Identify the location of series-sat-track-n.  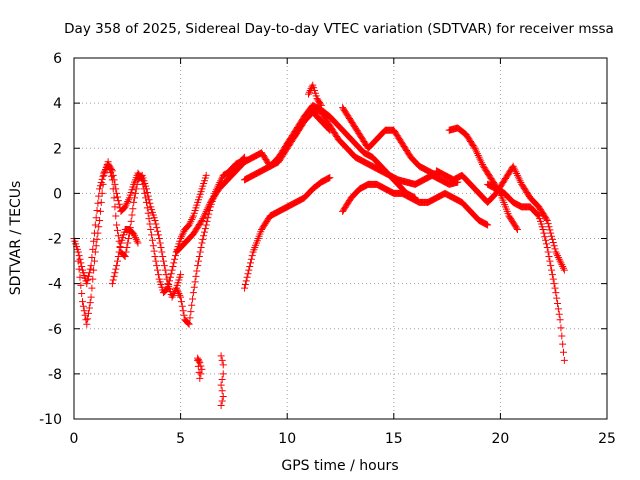
(315, 95).